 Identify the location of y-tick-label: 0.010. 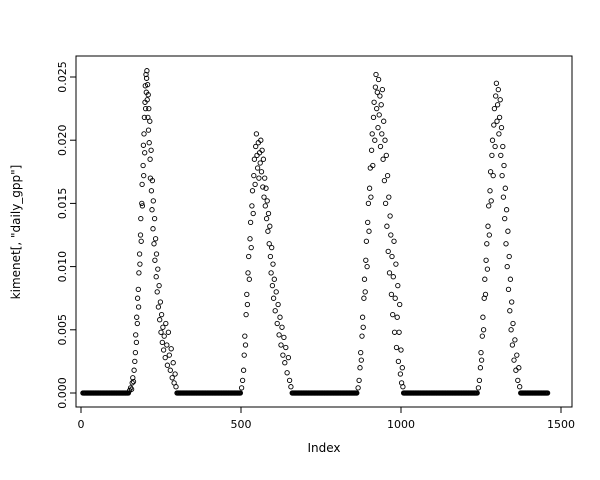
(62, 267).